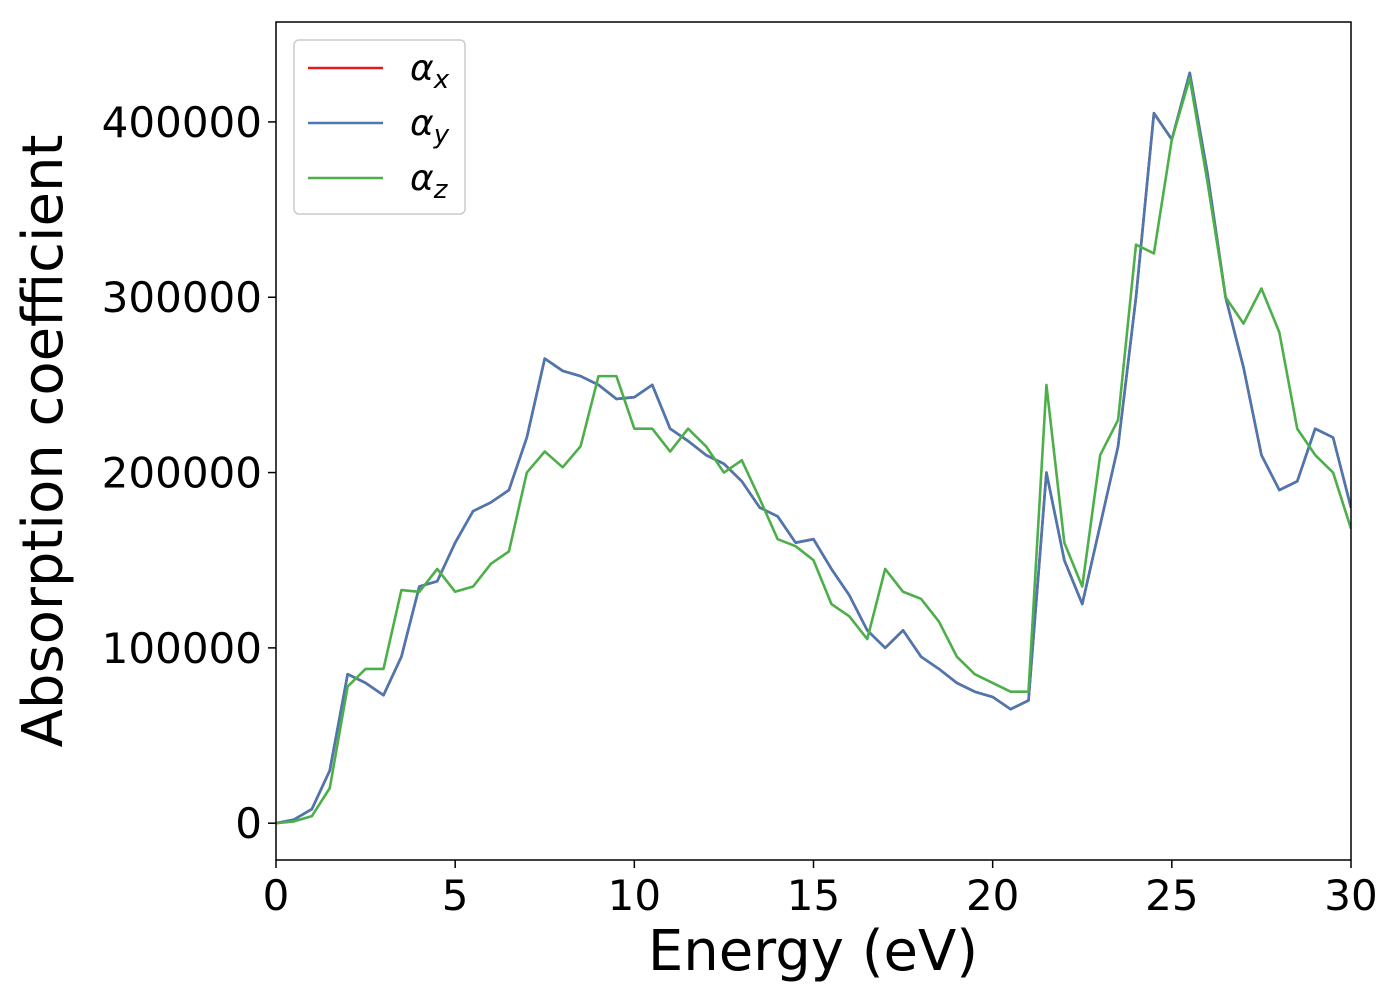  Describe the element at coordinates (182, 122) in the screenshot. I see `y-tick-label: 400000` at that location.